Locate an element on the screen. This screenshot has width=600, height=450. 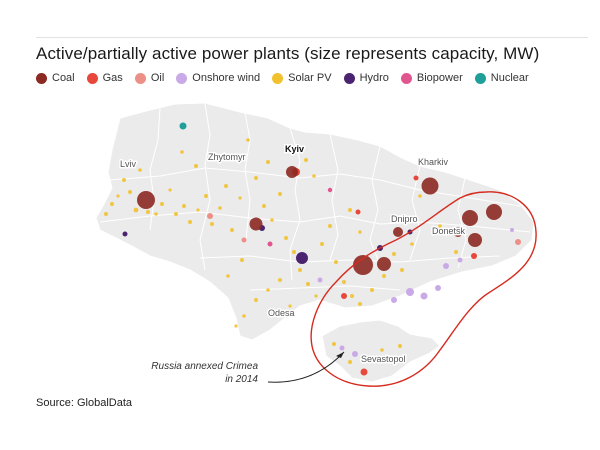
legend-item-oil: Oil is located at coordinates (149, 78).